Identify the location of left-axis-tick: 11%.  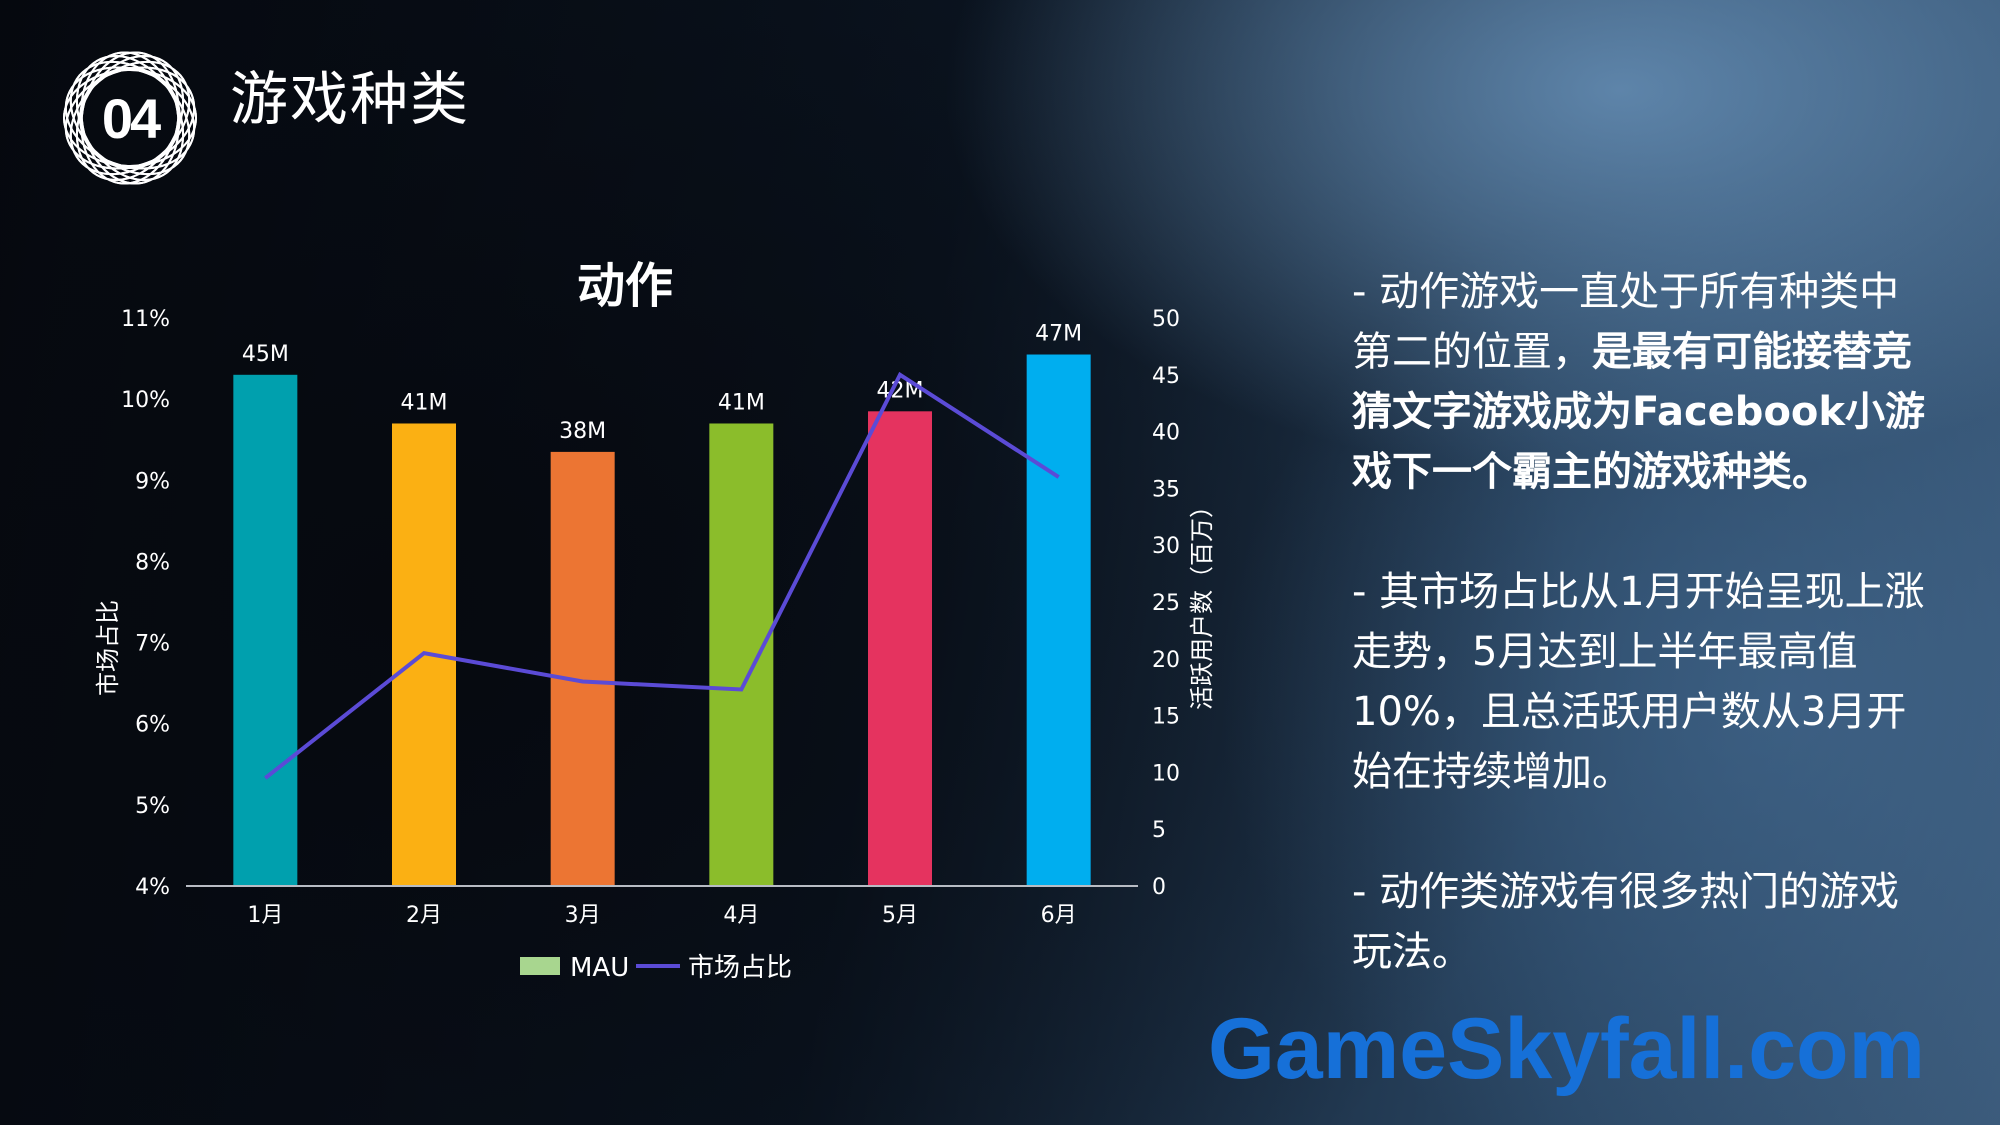
(145, 319).